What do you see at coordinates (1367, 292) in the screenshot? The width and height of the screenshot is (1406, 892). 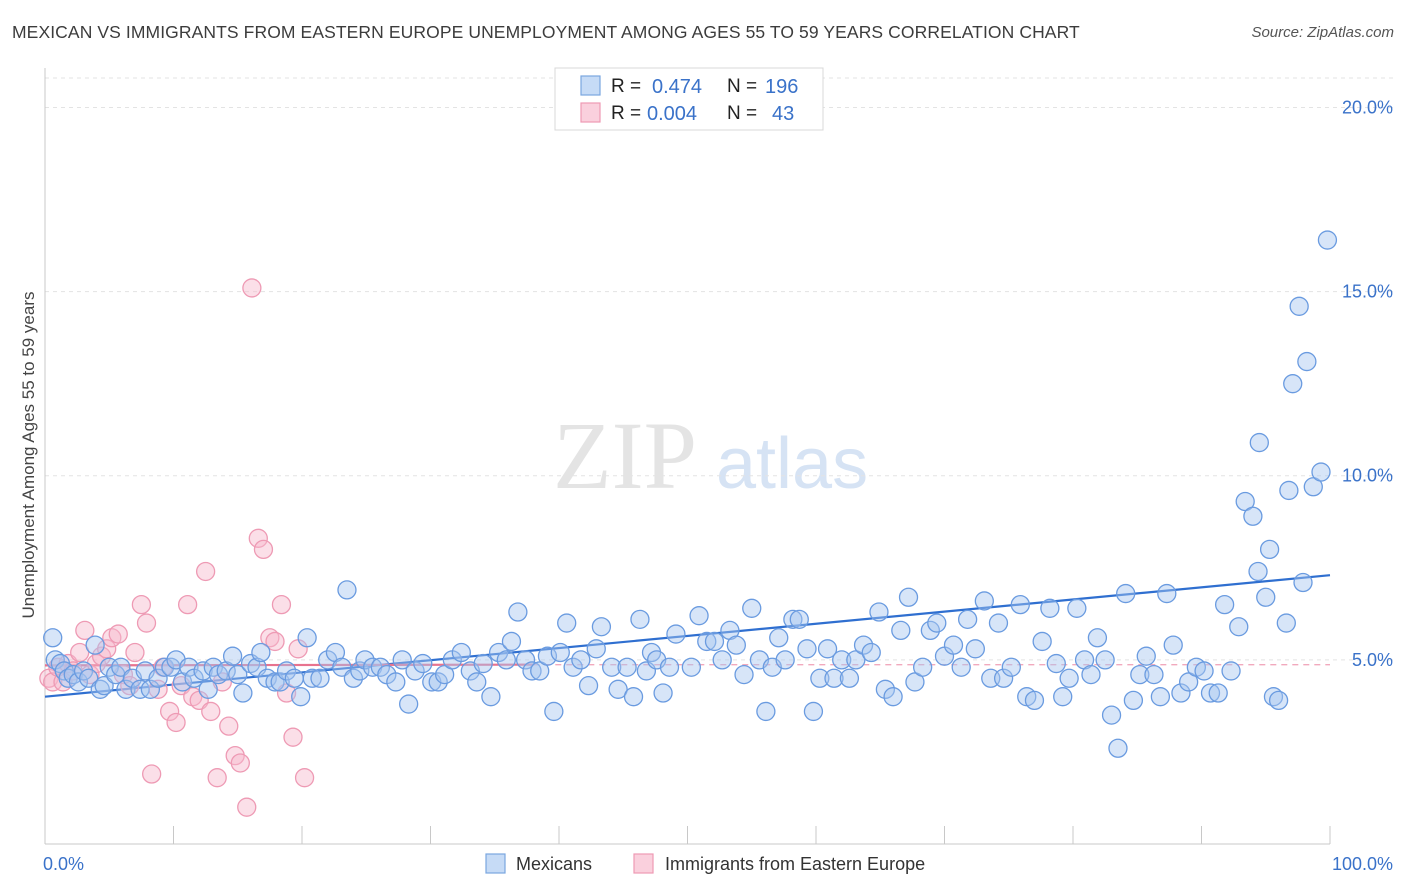 I see `y-tick-label: 15.0%` at bounding box center [1367, 292].